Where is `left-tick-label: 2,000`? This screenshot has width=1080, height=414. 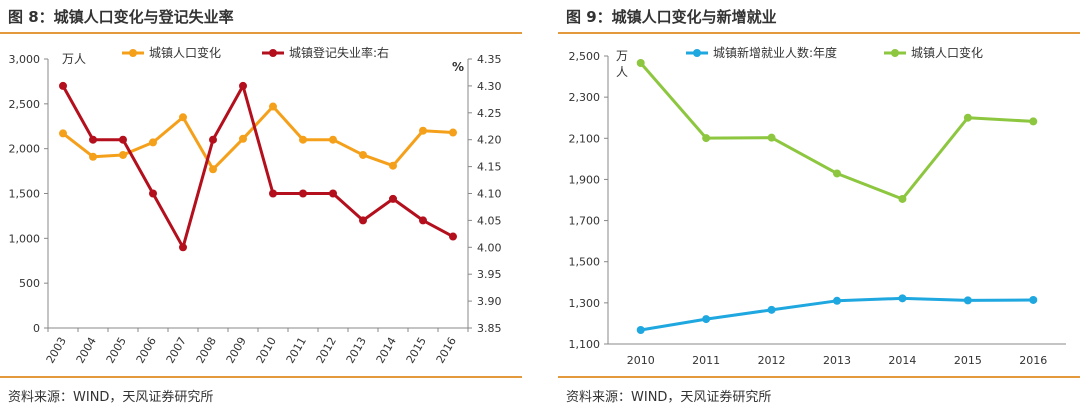 left-tick-label: 2,000 is located at coordinates (25, 149).